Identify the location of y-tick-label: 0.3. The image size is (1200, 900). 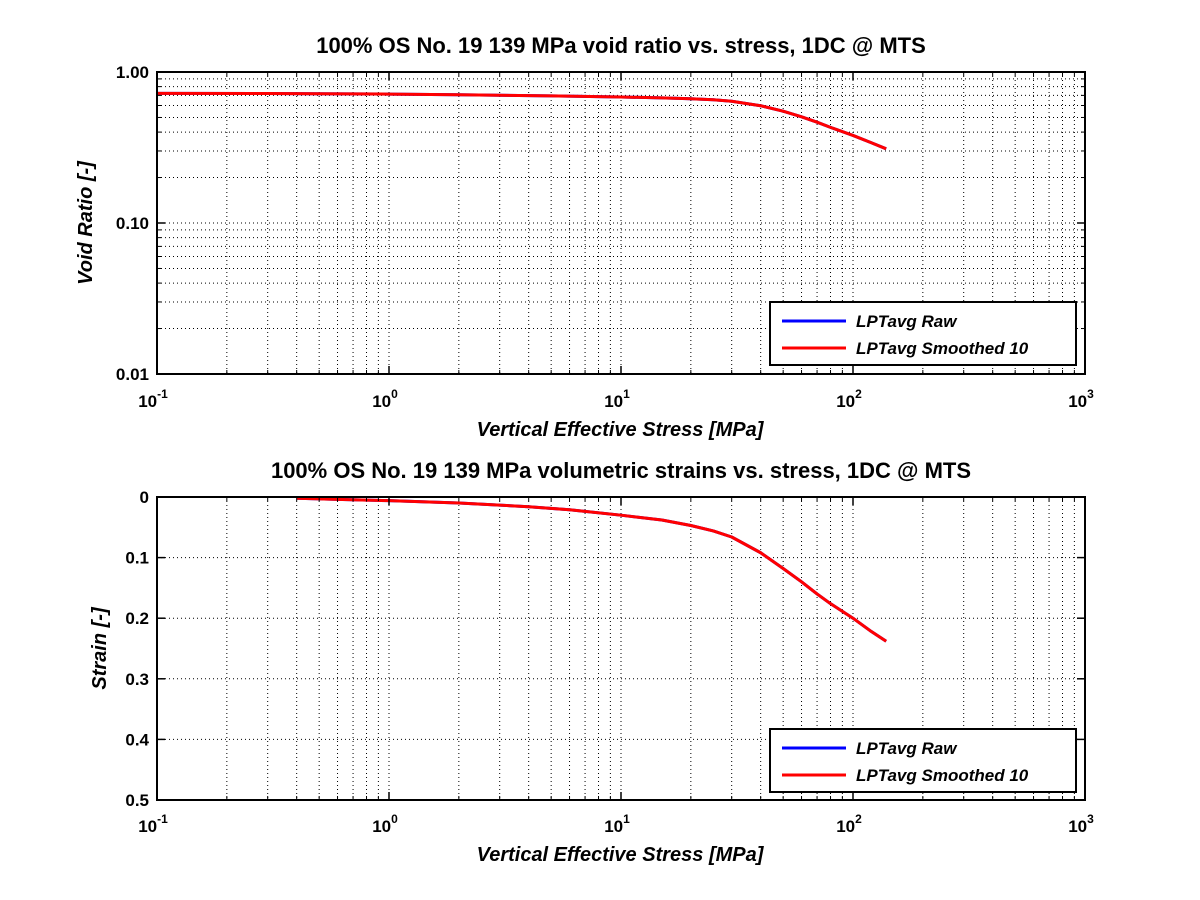
(137, 679).